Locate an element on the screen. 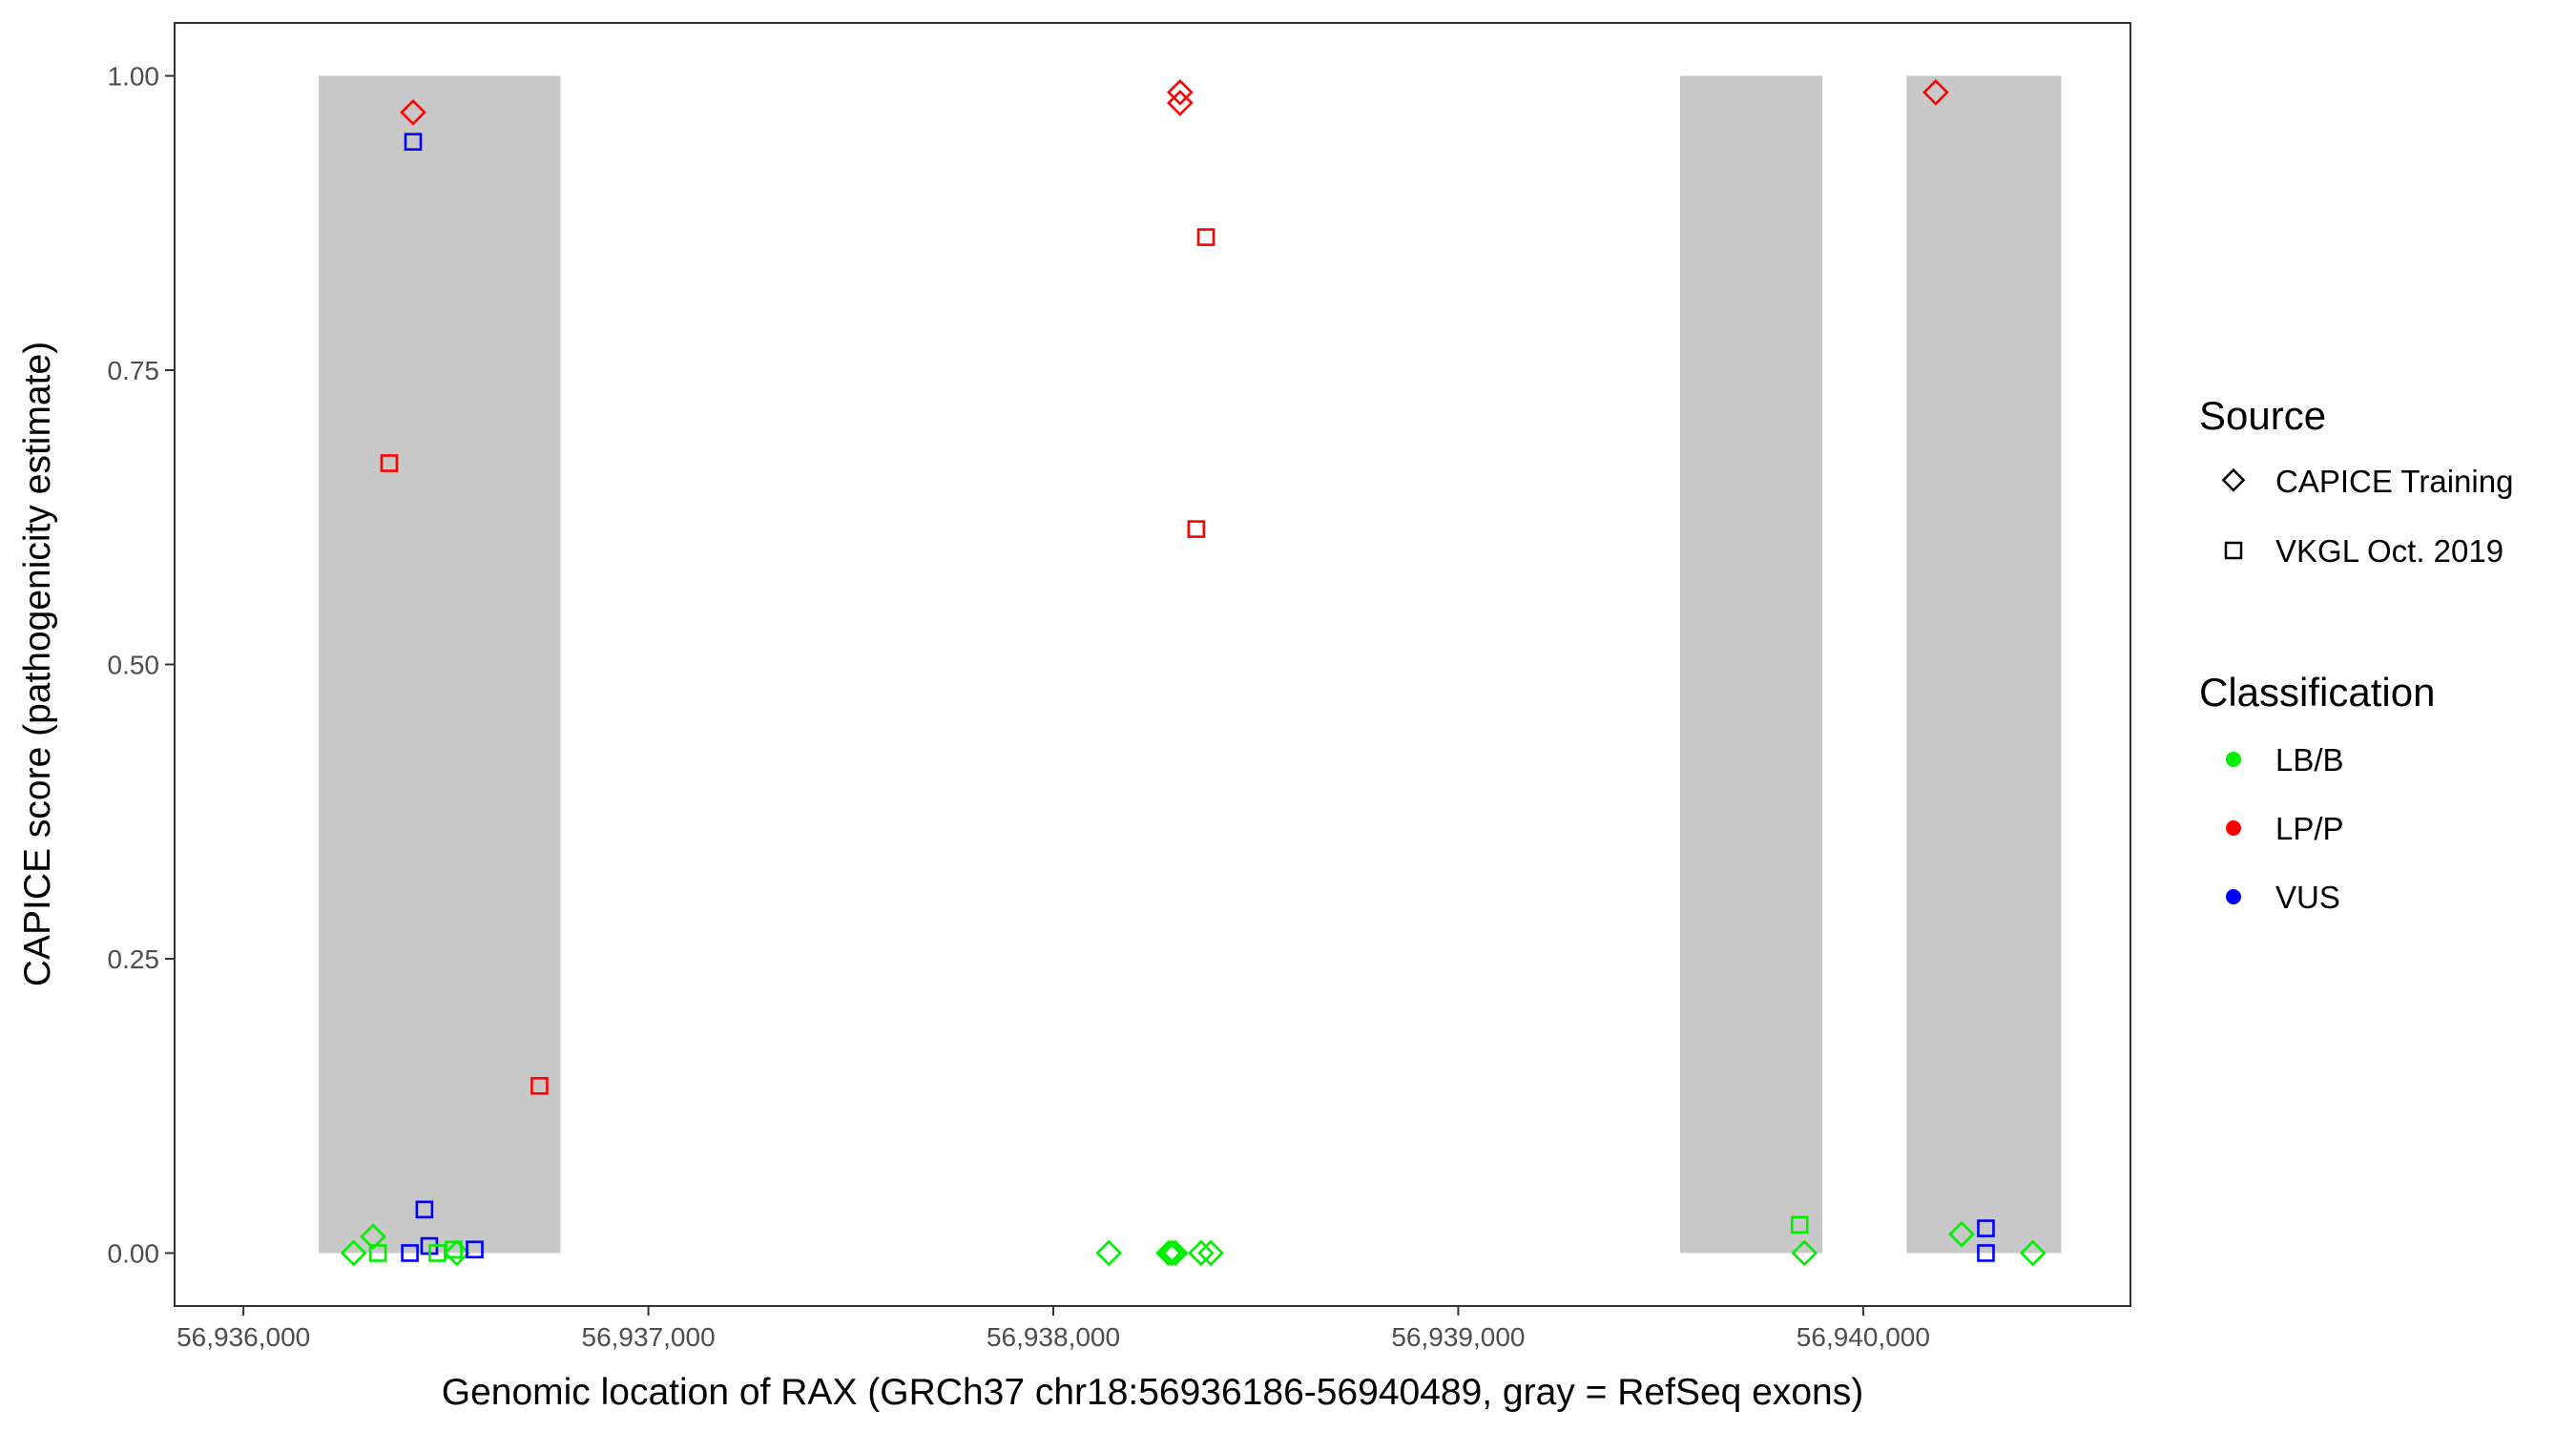 The image size is (2576, 1431). y-tick-label: 0.25 is located at coordinates (134, 959).